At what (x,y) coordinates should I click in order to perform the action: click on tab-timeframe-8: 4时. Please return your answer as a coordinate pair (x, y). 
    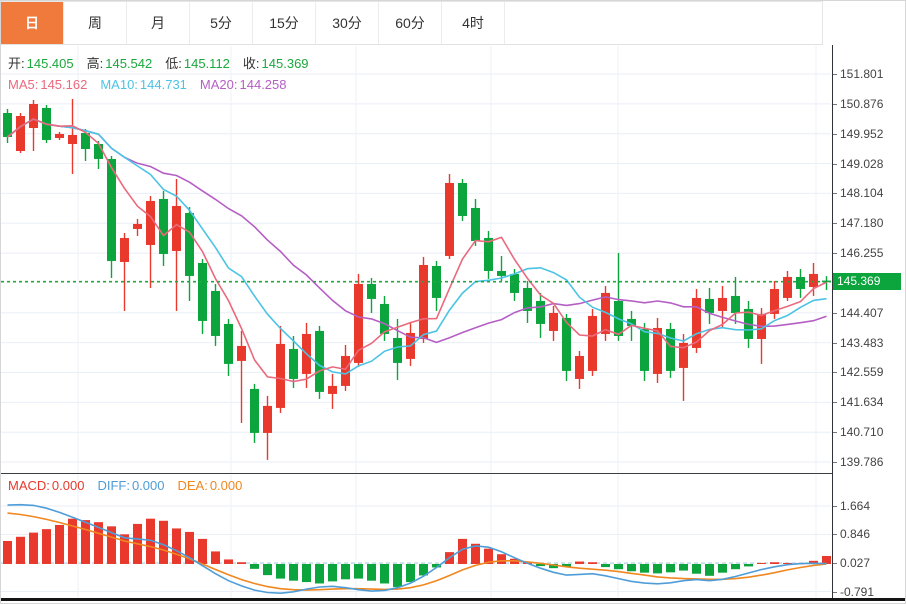
    Looking at the image, I should click on (473, 23).